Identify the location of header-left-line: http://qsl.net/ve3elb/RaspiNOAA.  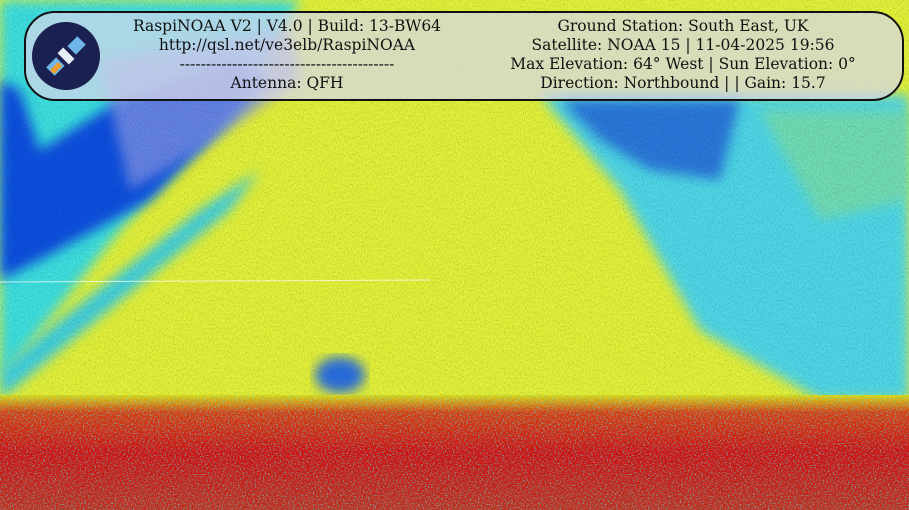
(287, 45).